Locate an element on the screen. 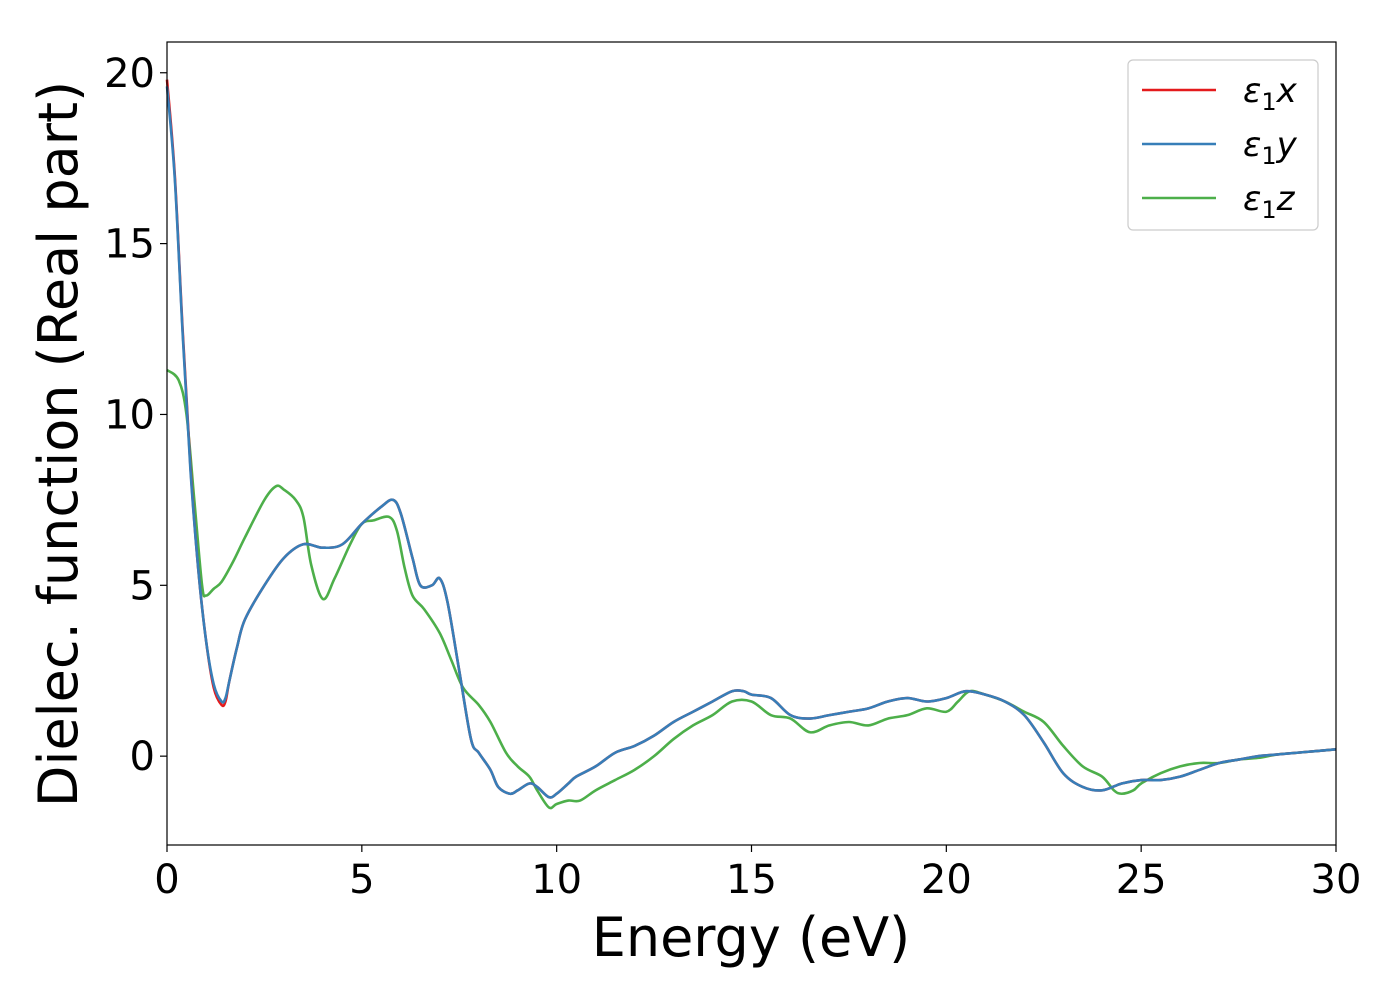 Image resolution: width=1400 pixels, height=1000 pixels. x-tick-label: 0 is located at coordinates (166, 880).